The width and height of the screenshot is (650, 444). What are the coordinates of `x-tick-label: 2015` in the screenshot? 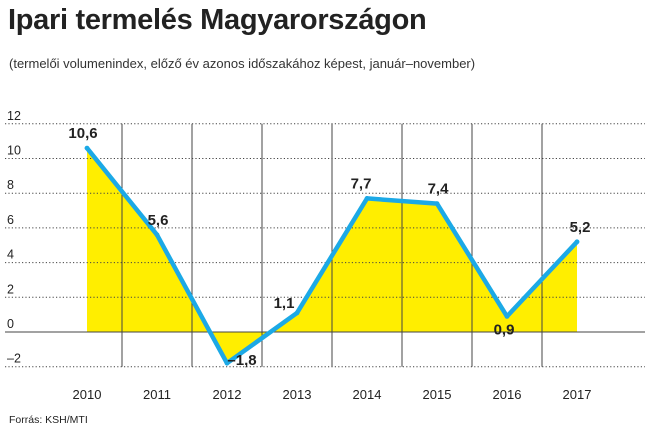 It's located at (437, 394).